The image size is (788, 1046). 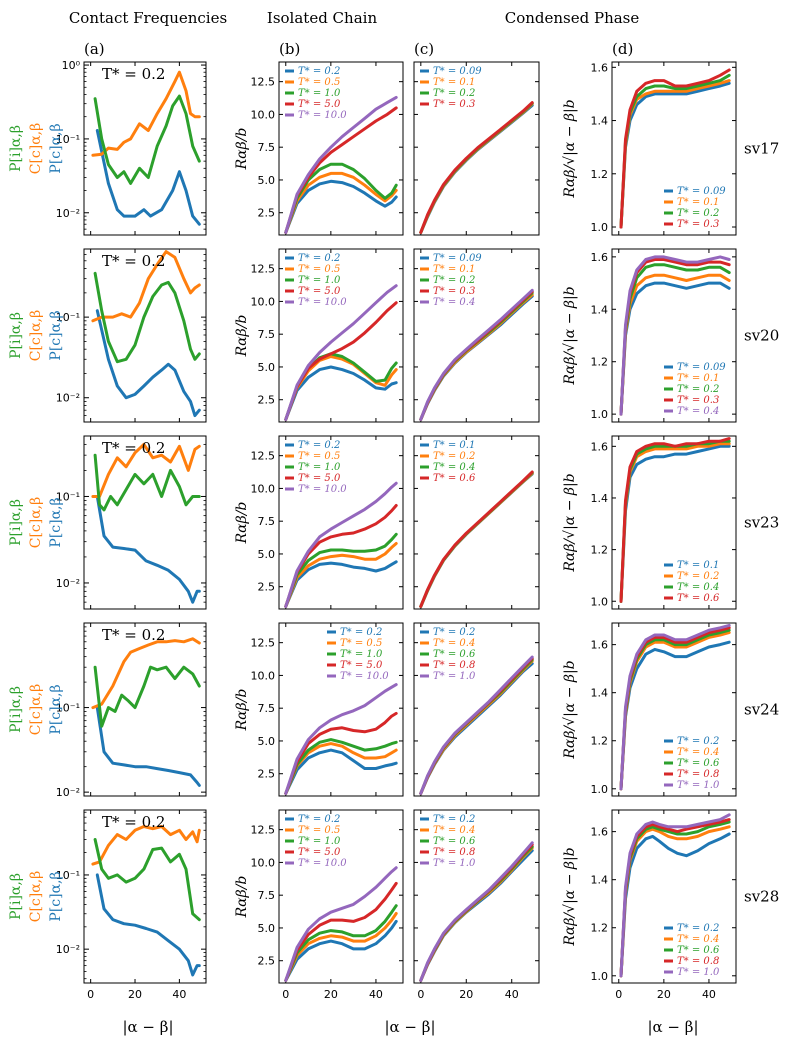 I want to click on panel-d-legend-entry: T* = 0.6, so click(x=698, y=763).